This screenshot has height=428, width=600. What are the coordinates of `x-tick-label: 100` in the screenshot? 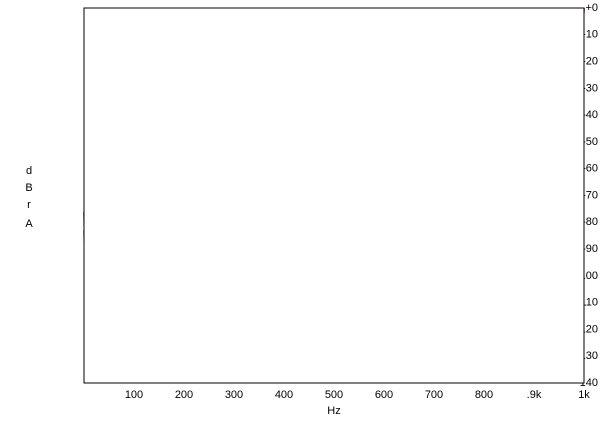 It's located at (134, 395).